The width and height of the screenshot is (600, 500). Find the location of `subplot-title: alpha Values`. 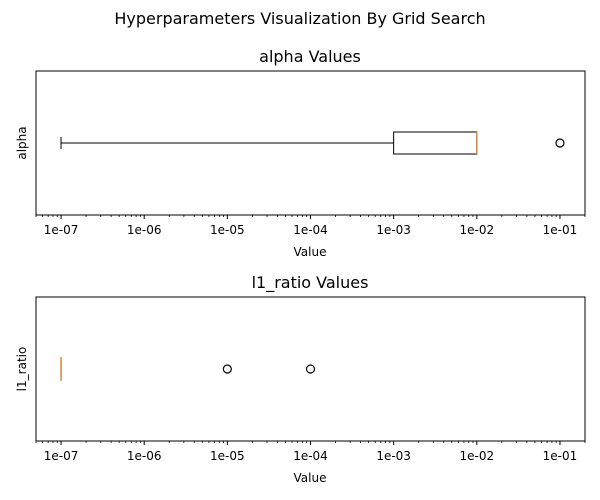

subplot-title: alpha Values is located at coordinates (310, 56).